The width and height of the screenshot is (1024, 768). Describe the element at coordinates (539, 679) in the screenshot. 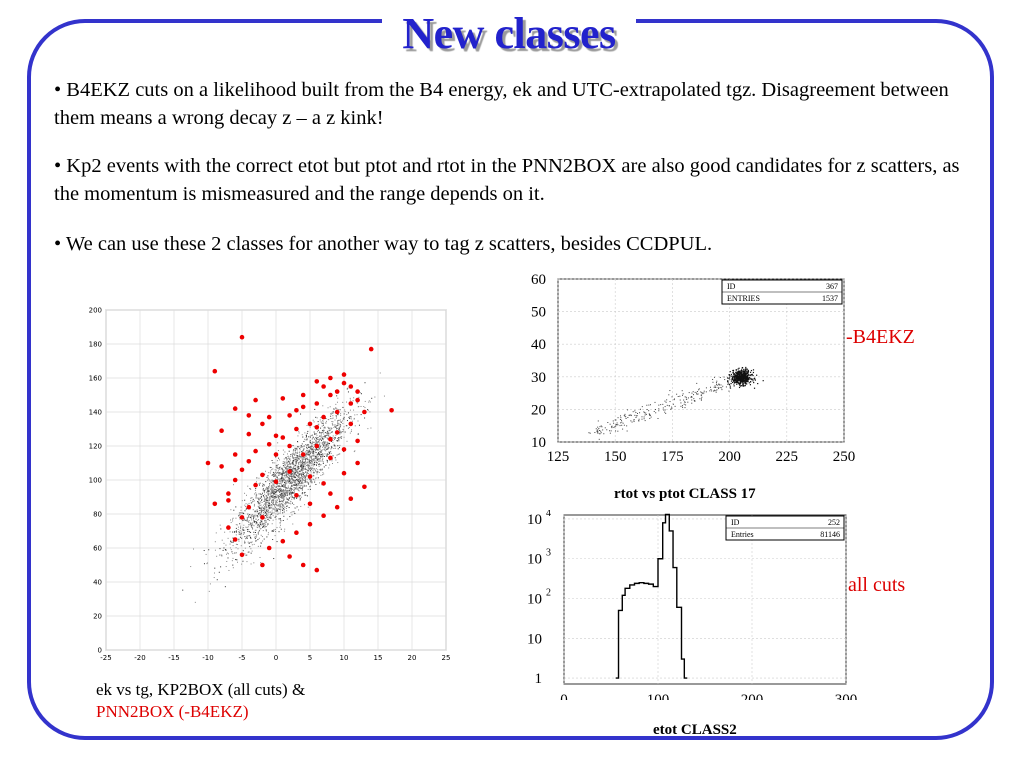

I see `y-tick-label: 1` at that location.